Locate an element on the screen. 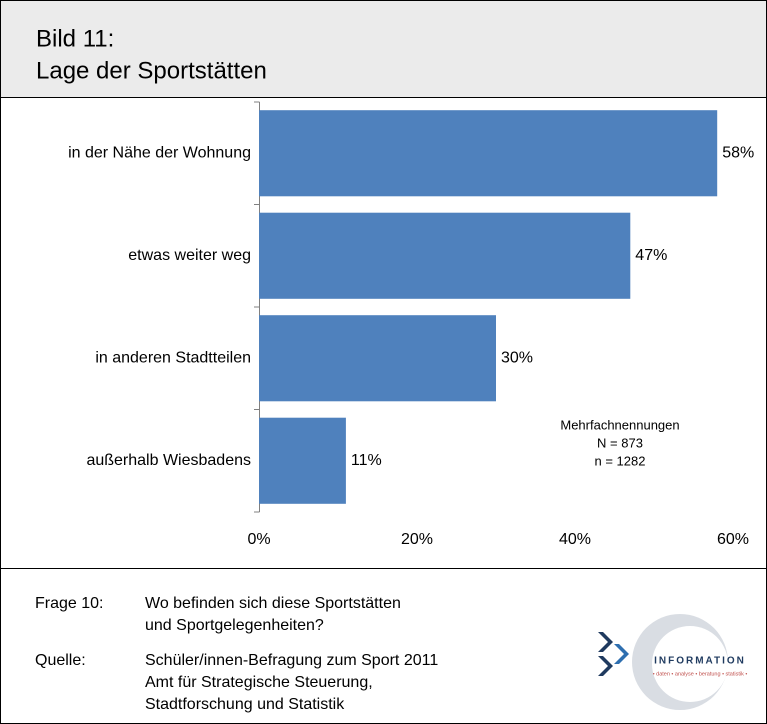 Image resolution: width=767 pixels, height=724 pixels. question: und Sportgelegenheiten? is located at coordinates (234, 625).